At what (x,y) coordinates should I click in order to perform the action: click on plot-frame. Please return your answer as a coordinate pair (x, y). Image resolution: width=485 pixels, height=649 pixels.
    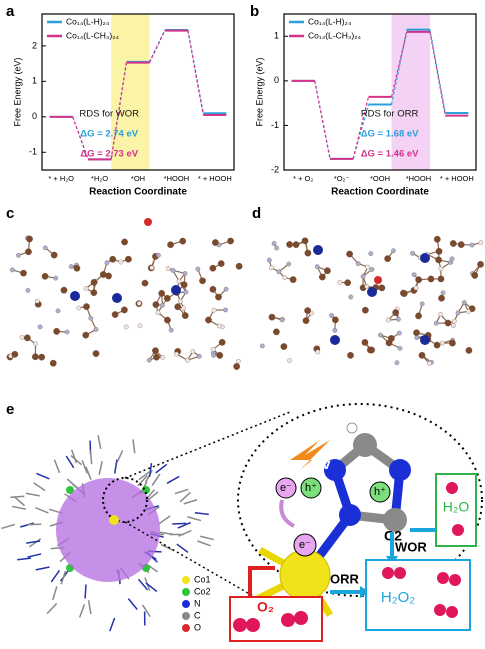
    Looking at the image, I should click on (138, 92).